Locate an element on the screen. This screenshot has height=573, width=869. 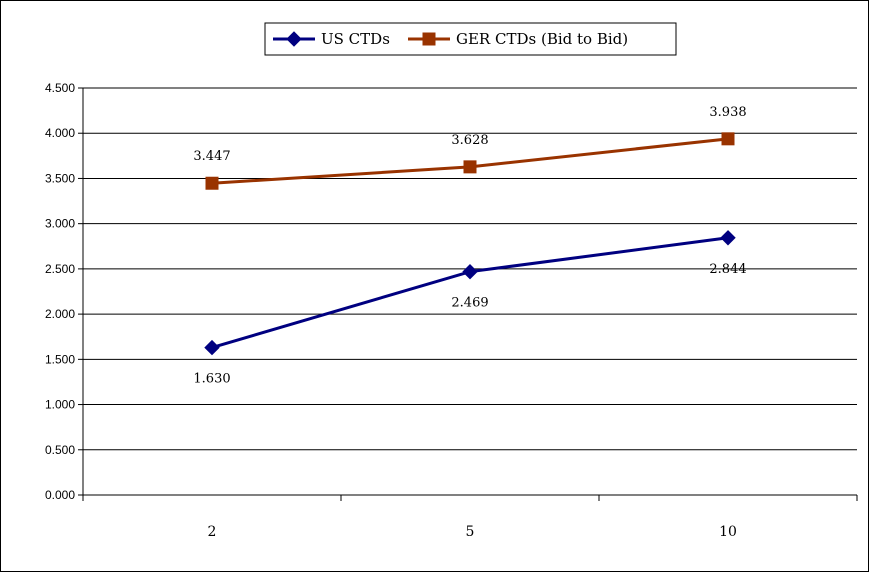
x-tick-label: 2 is located at coordinates (212, 532).